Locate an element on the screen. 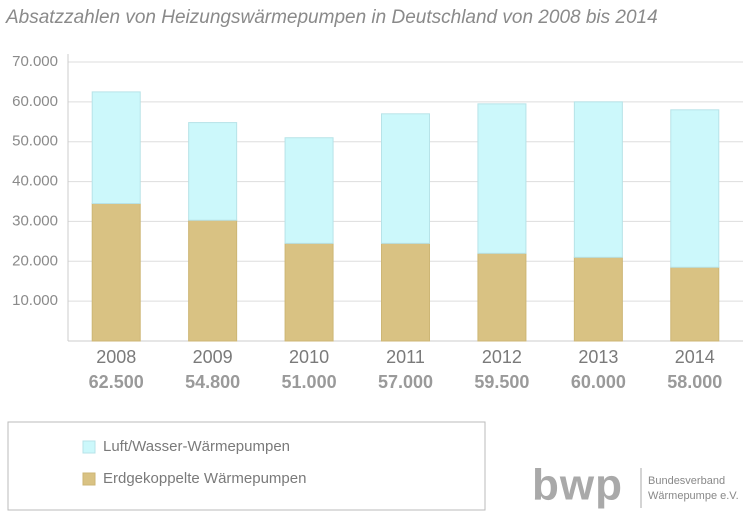 This screenshot has width=743, height=512. x-tick-label: 2011 is located at coordinates (405, 357).